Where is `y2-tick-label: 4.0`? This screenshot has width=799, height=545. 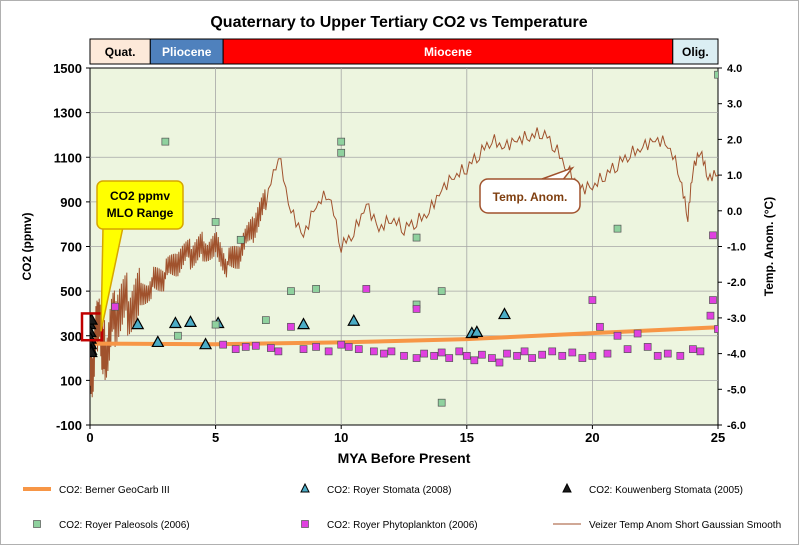
y2-tick-label: 4.0 is located at coordinates (734, 69).